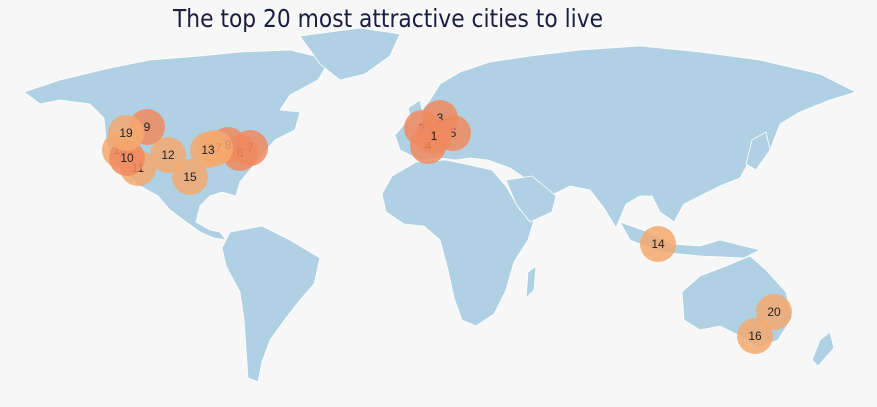 This screenshot has height=407, width=877. I want to click on africa, so click(459, 243).